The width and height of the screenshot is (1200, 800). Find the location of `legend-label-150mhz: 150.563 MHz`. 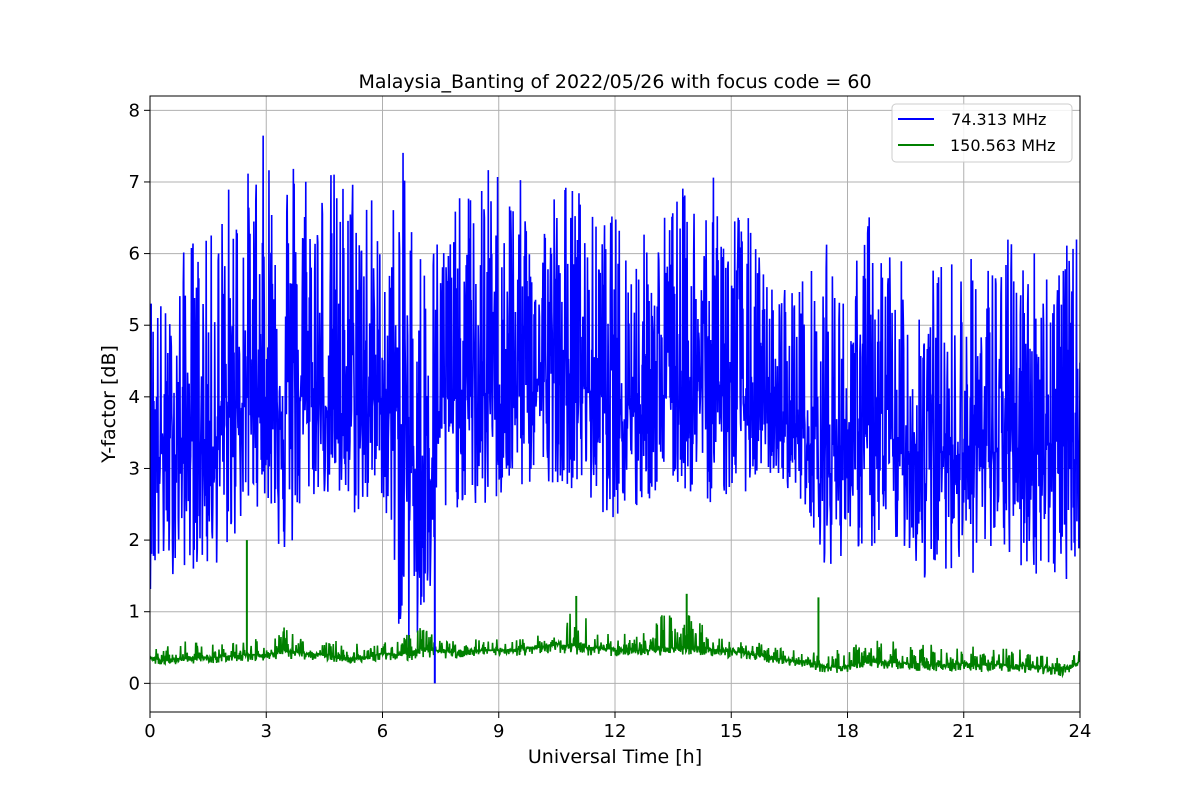

legend-label-150mhz: 150.563 MHz is located at coordinates (1002, 145).